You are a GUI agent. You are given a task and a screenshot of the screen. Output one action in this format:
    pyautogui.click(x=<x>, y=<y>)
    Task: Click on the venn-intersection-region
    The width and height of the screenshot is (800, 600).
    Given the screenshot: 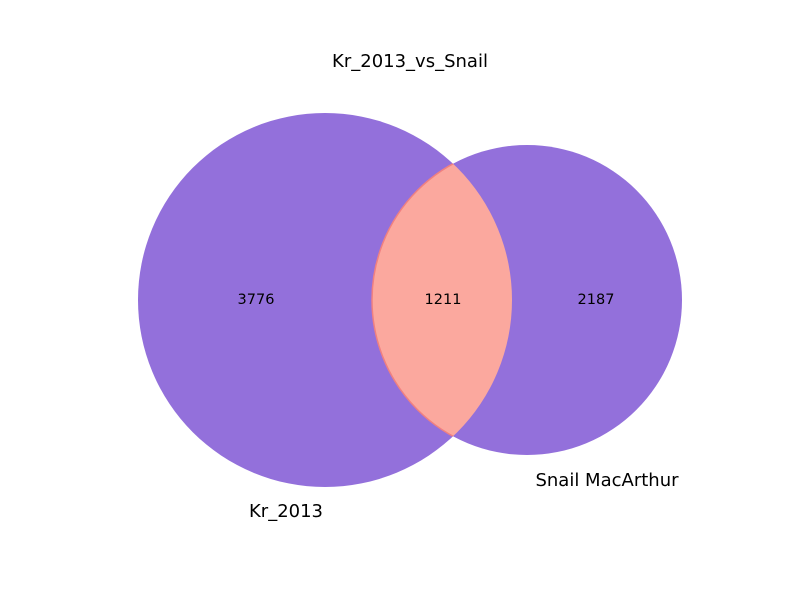 What is the action you would take?
    pyautogui.click(x=441, y=300)
    